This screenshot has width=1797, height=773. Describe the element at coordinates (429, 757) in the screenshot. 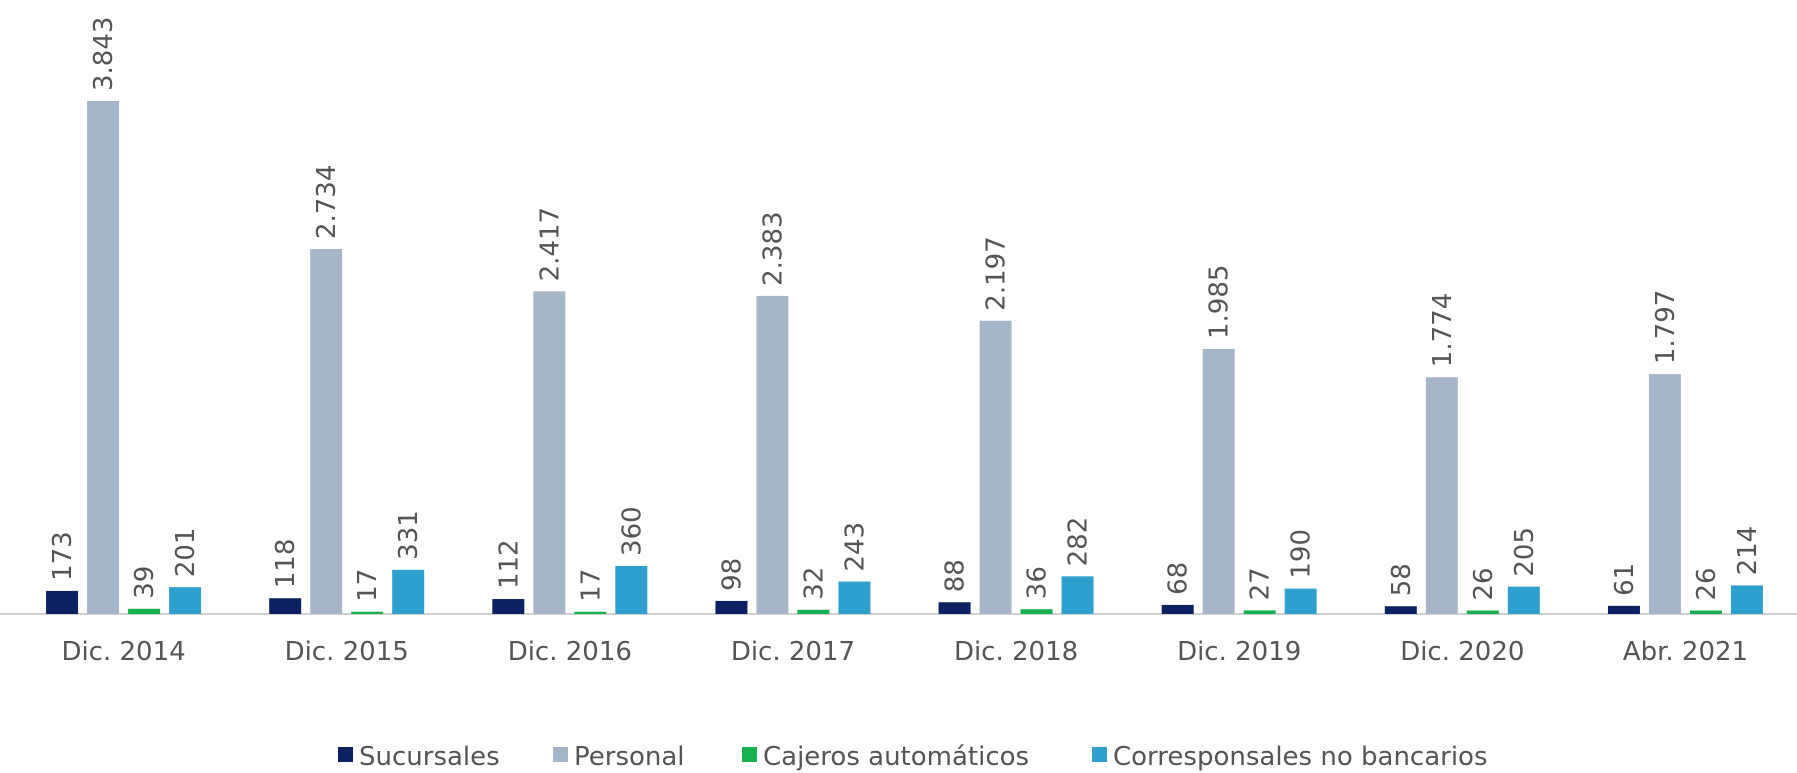

I see `legend-label: Sucursales` at that location.